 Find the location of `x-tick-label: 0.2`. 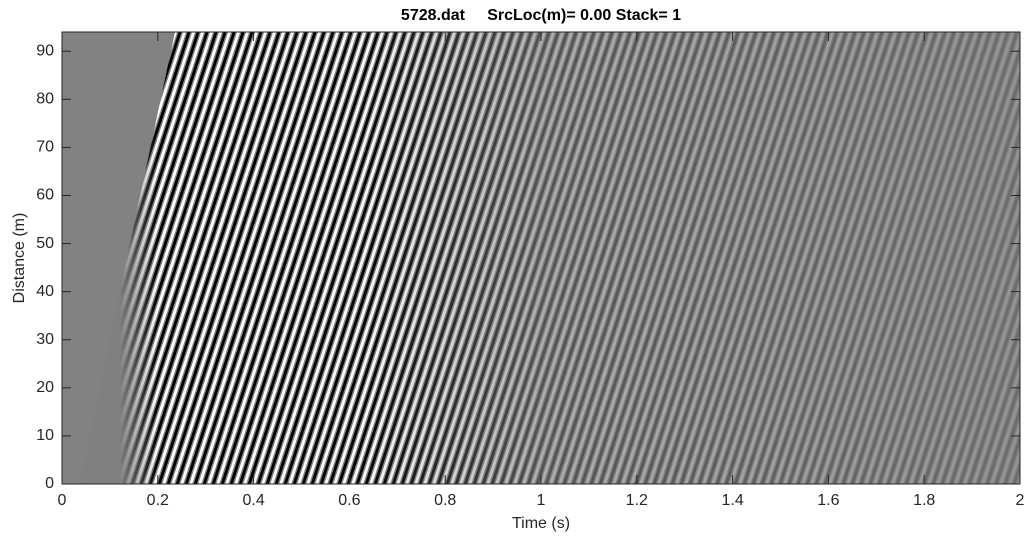

x-tick-label: 0.2 is located at coordinates (158, 500).